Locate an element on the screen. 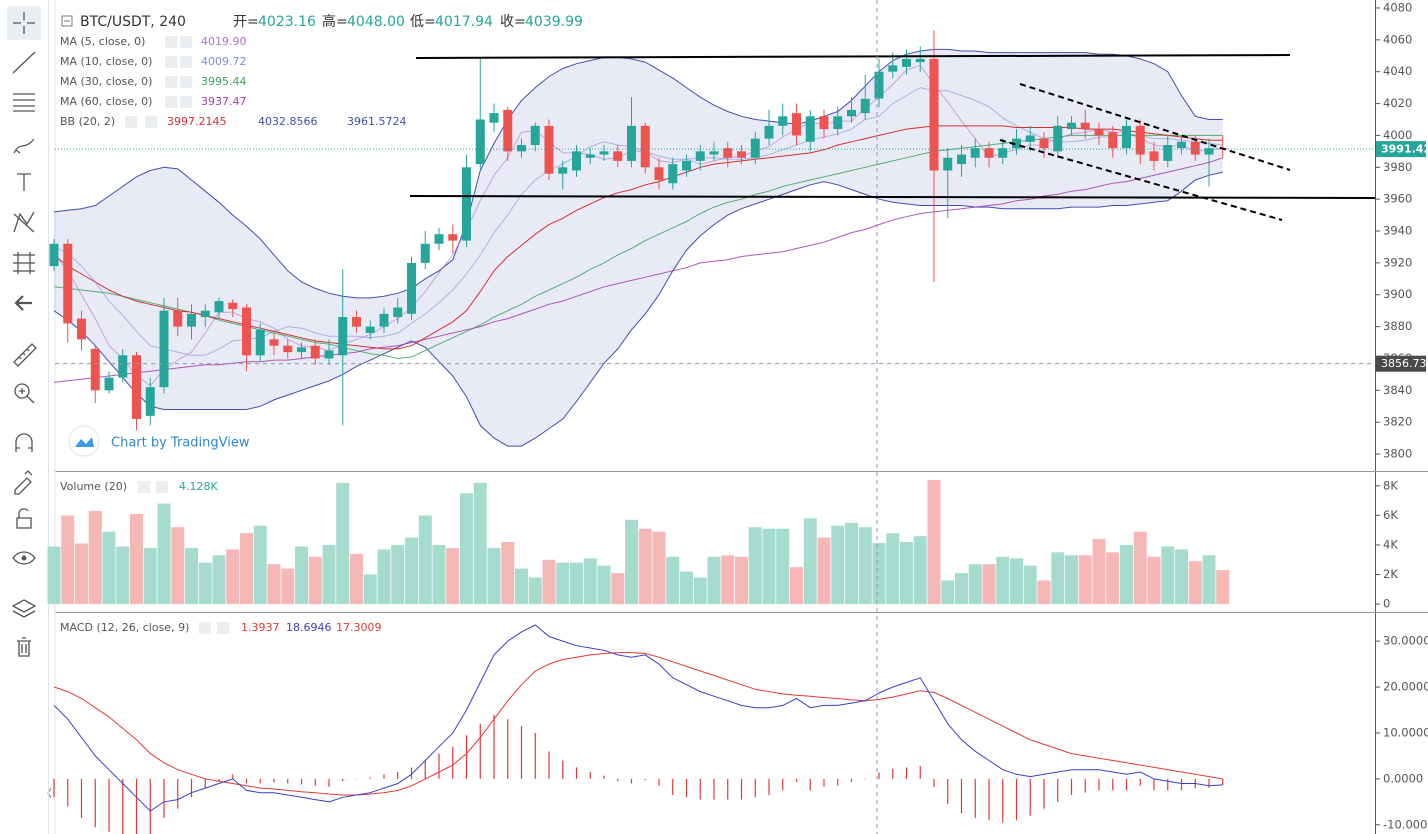 The height and width of the screenshot is (834, 1428). tool-pattern is located at coordinates (24, 222).